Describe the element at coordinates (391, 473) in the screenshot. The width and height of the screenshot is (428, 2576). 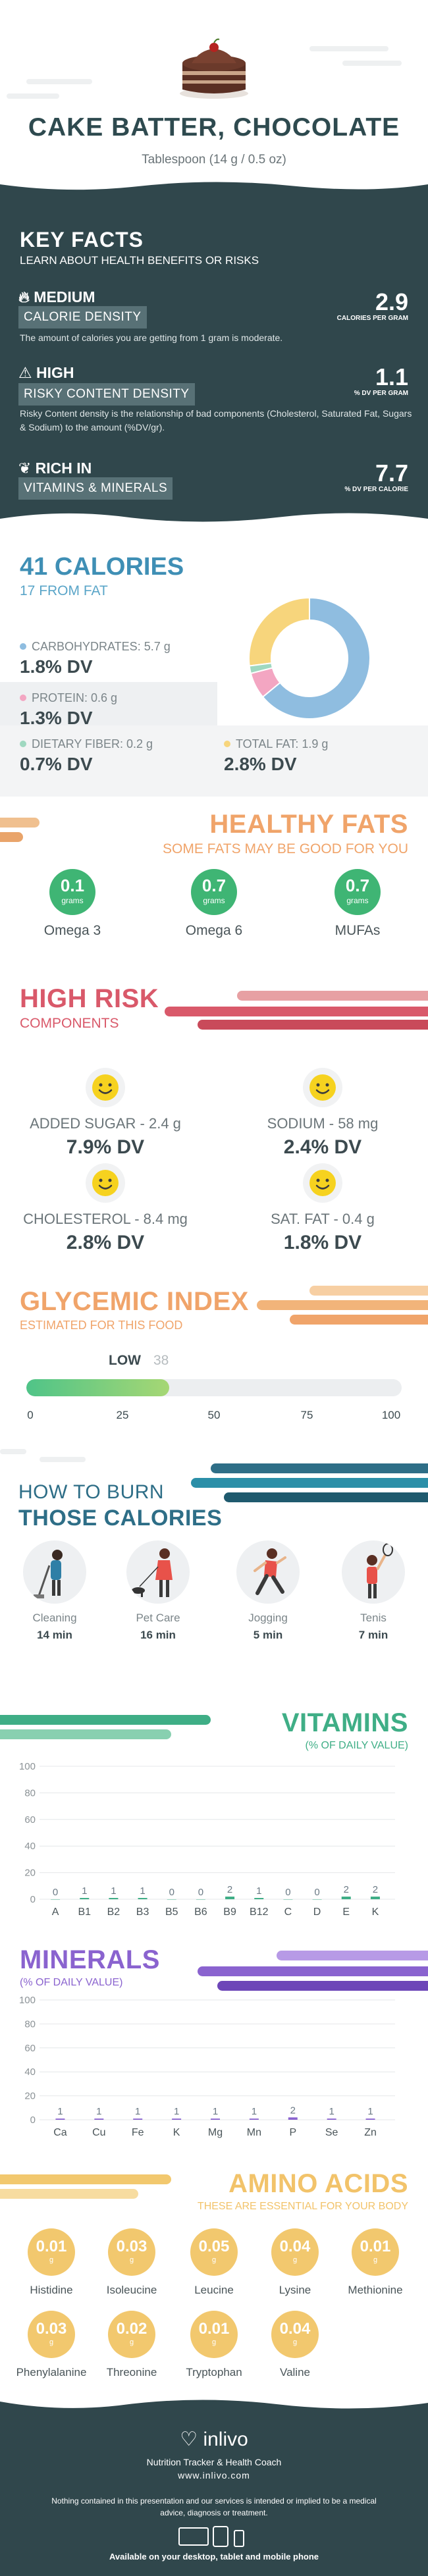
I see `fact-value: 7.7` at that location.